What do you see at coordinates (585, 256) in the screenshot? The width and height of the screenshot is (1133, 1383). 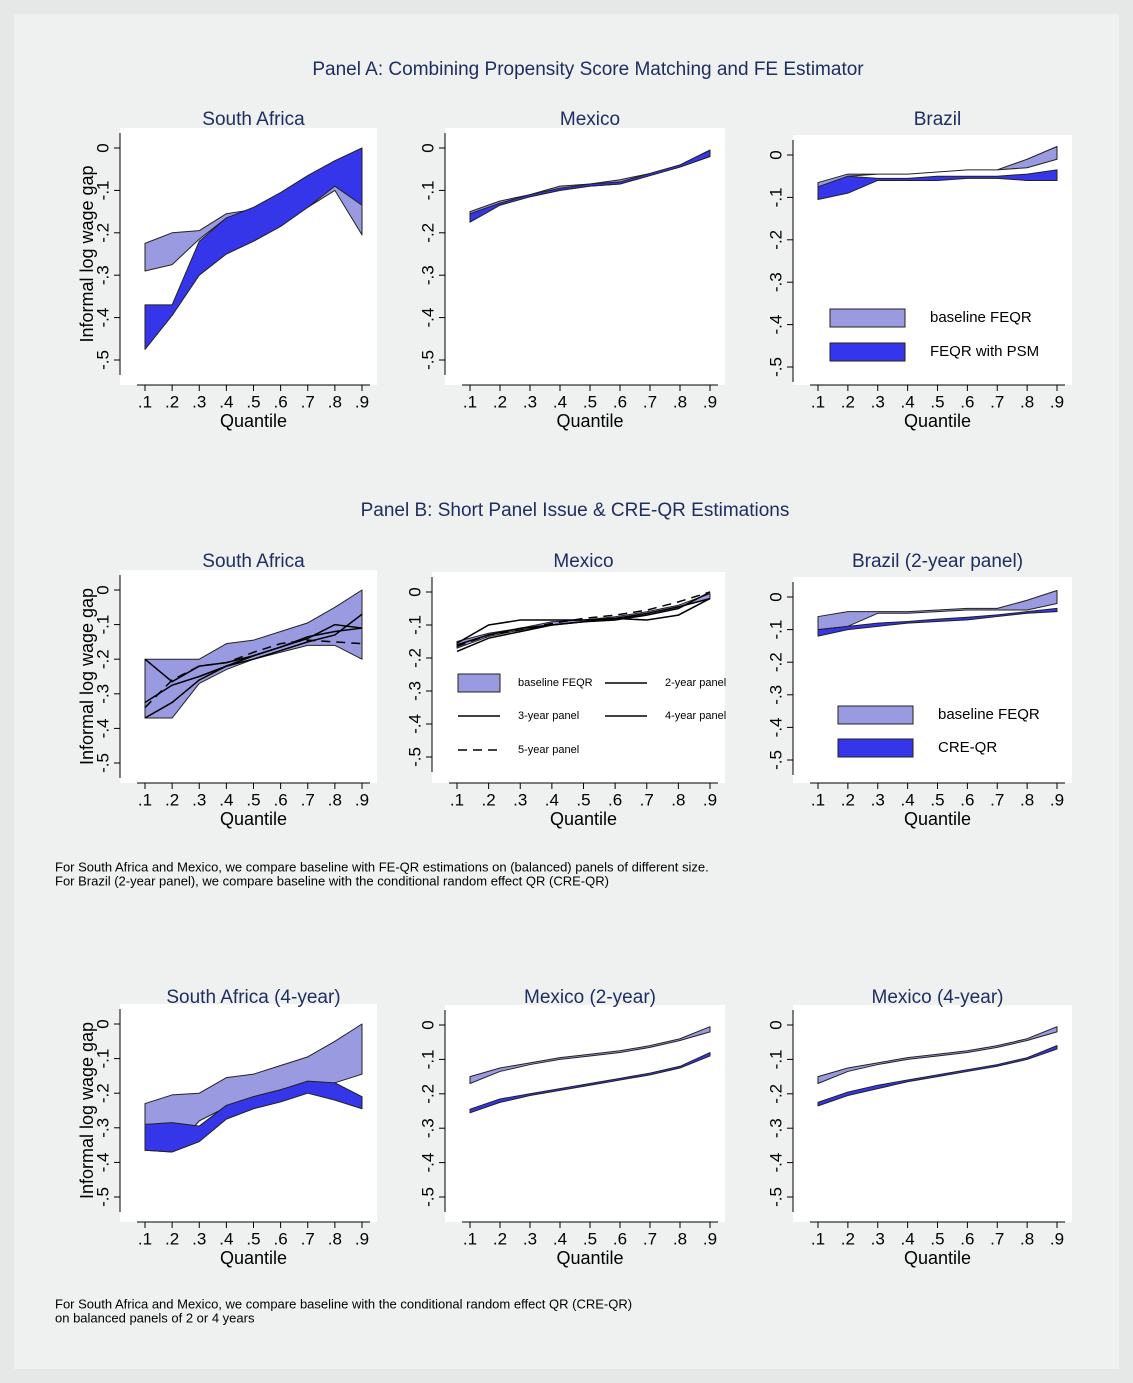 I see `plot-area` at bounding box center [585, 256].